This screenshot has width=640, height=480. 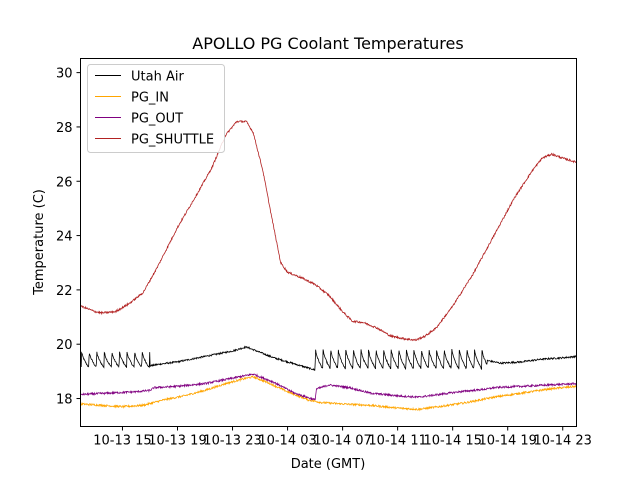 What do you see at coordinates (287, 441) in the screenshot?
I see `x-tick-label: 10-14 03` at bounding box center [287, 441].